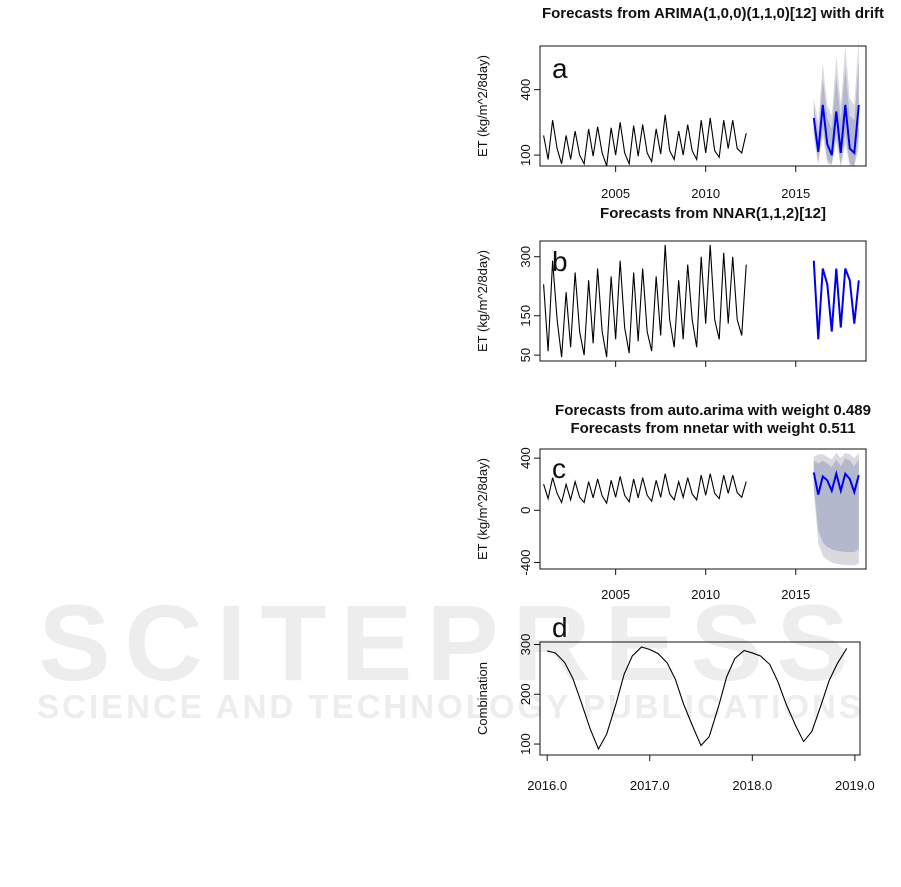 This screenshot has width=901, height=887. What do you see at coordinates (615, 594) in the screenshot?
I see `x-tick-label-c: 2005` at bounding box center [615, 594].